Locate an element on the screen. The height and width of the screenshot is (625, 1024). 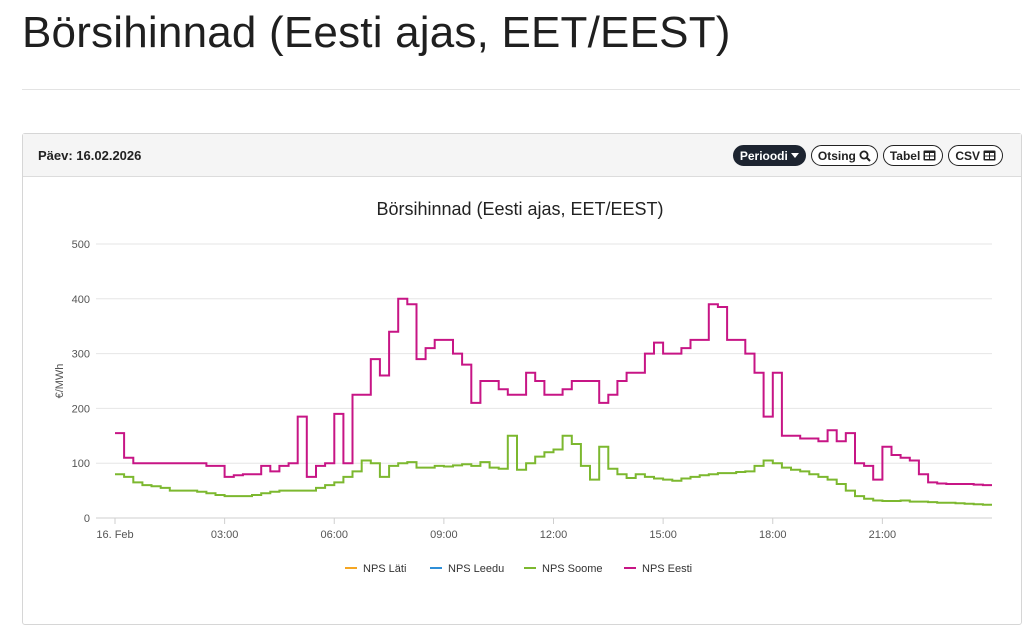
panel-header: Päev: 16.02.2026 Perioodi Otsing Tabel is located at coordinates (522, 155).